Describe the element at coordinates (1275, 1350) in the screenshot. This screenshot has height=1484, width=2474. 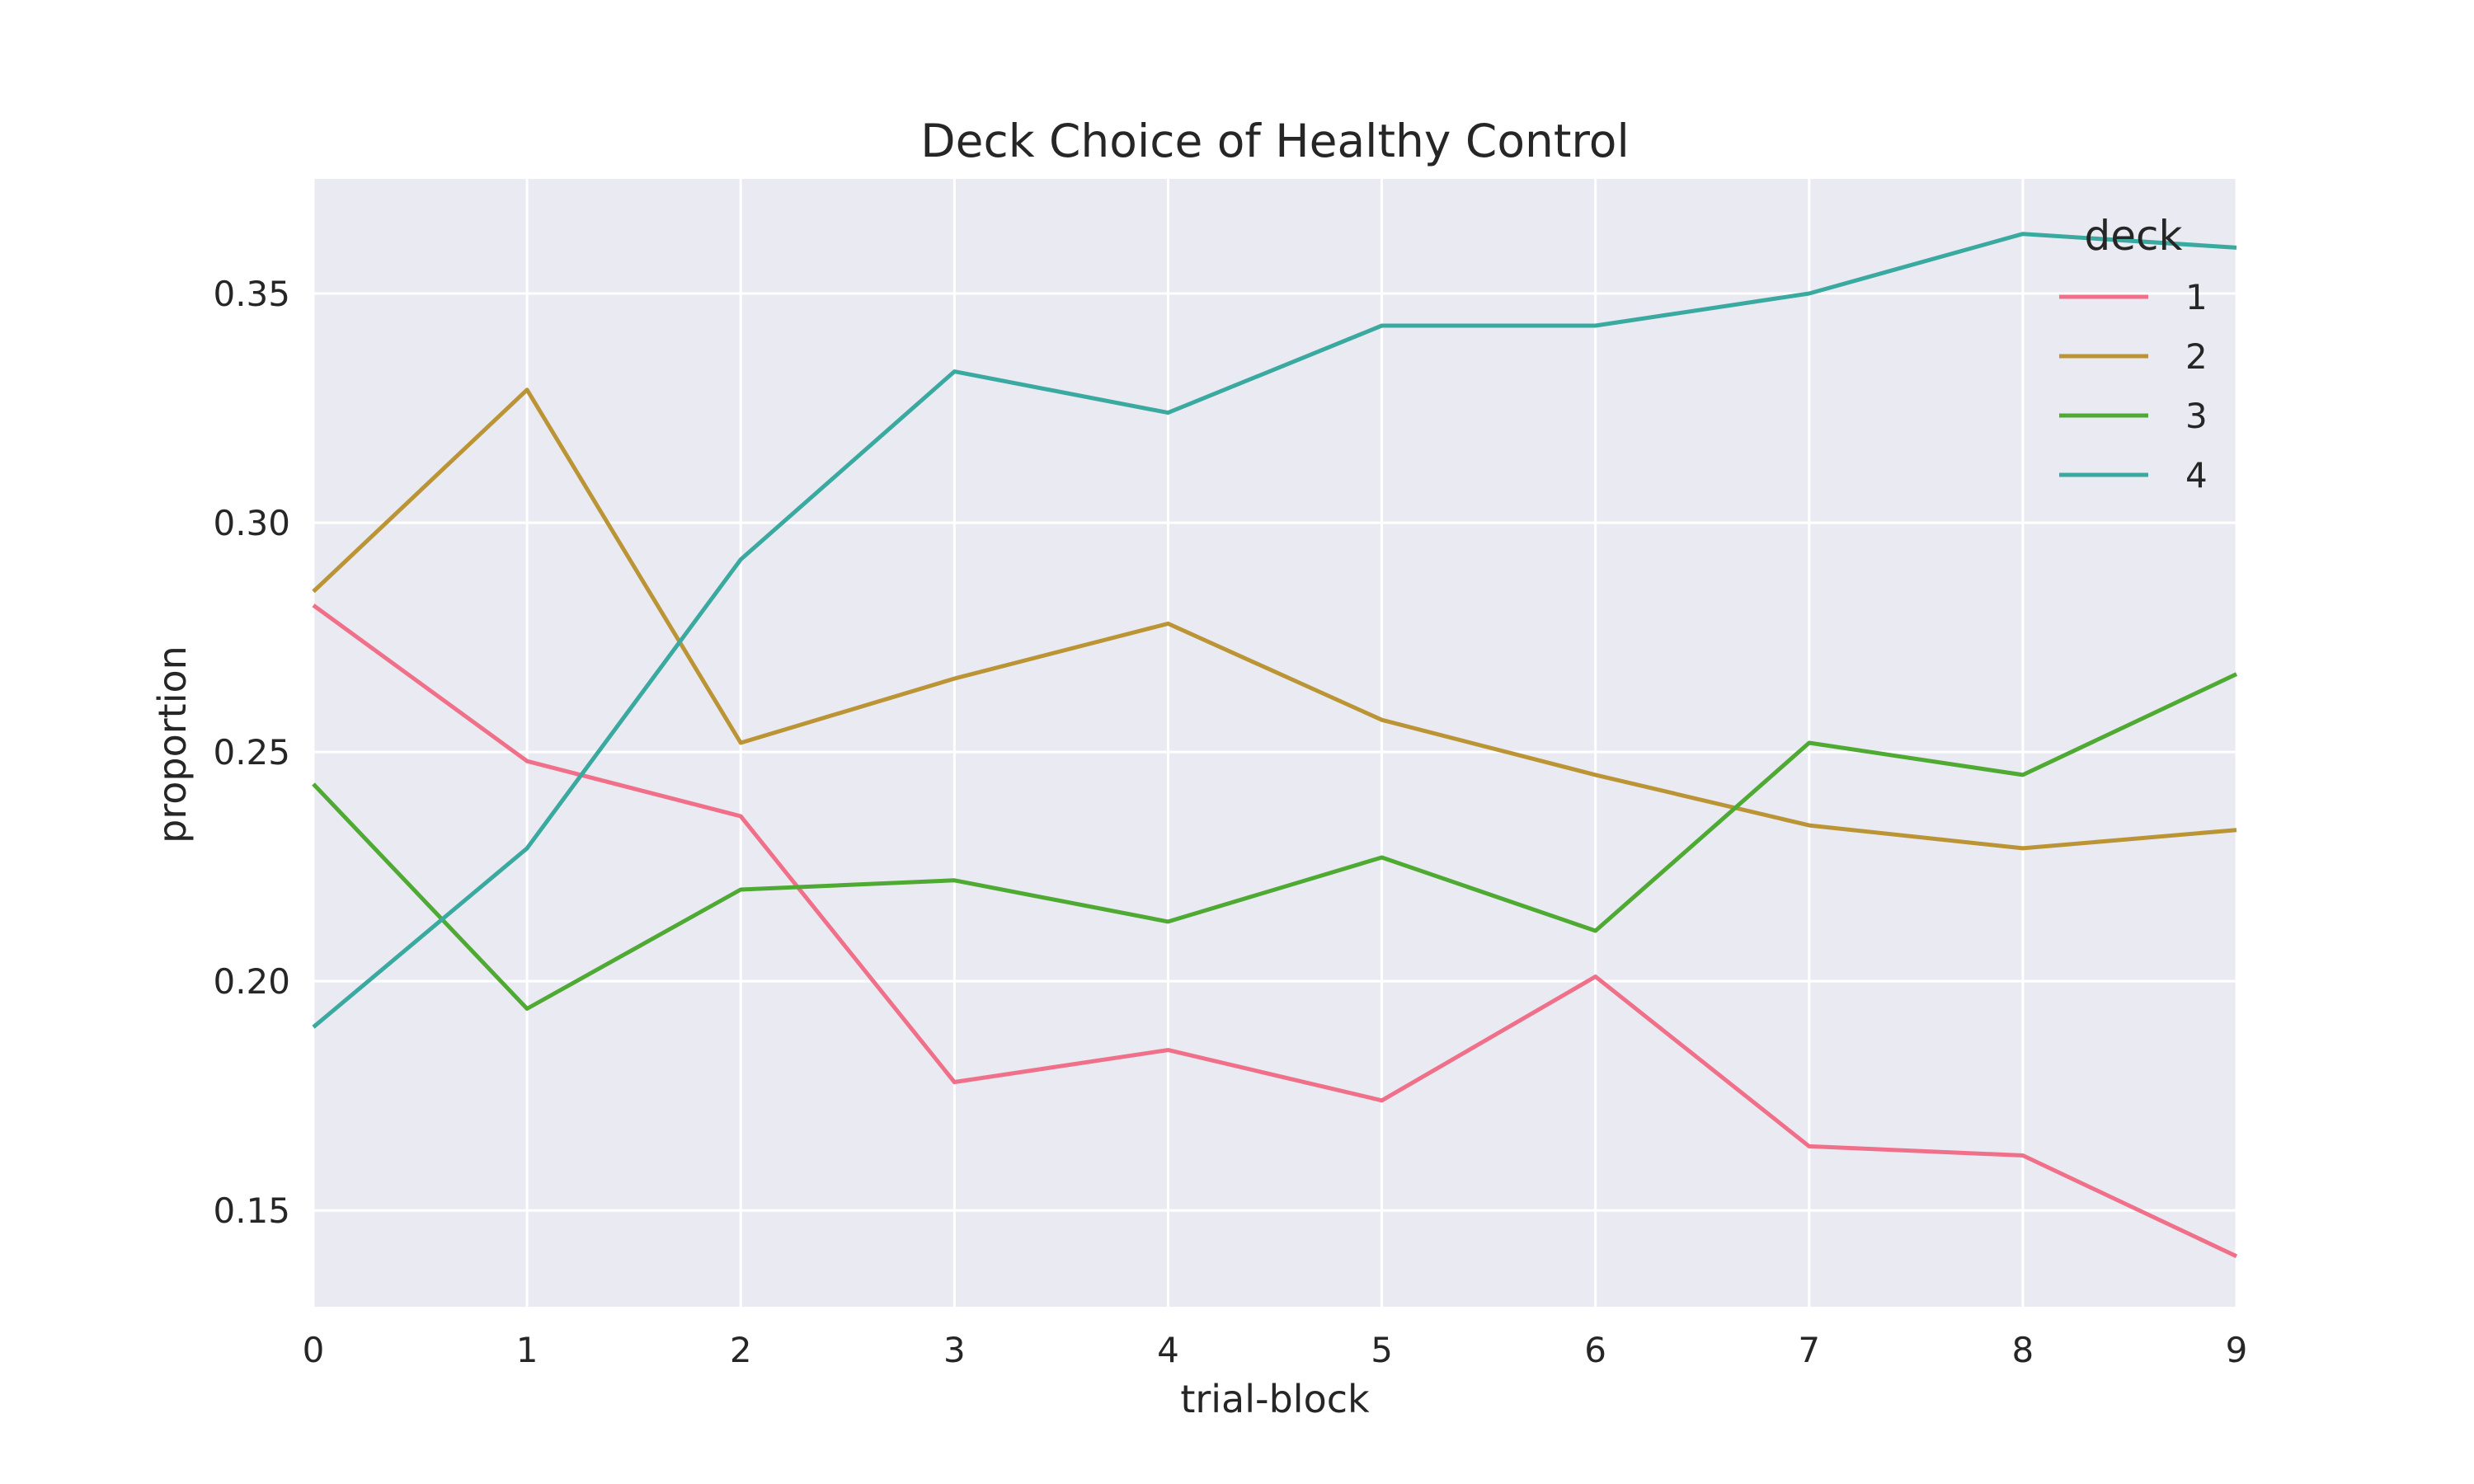
I see `x-tick-labels: 0 1 2 3 4 5 6 7 8 9` at that location.